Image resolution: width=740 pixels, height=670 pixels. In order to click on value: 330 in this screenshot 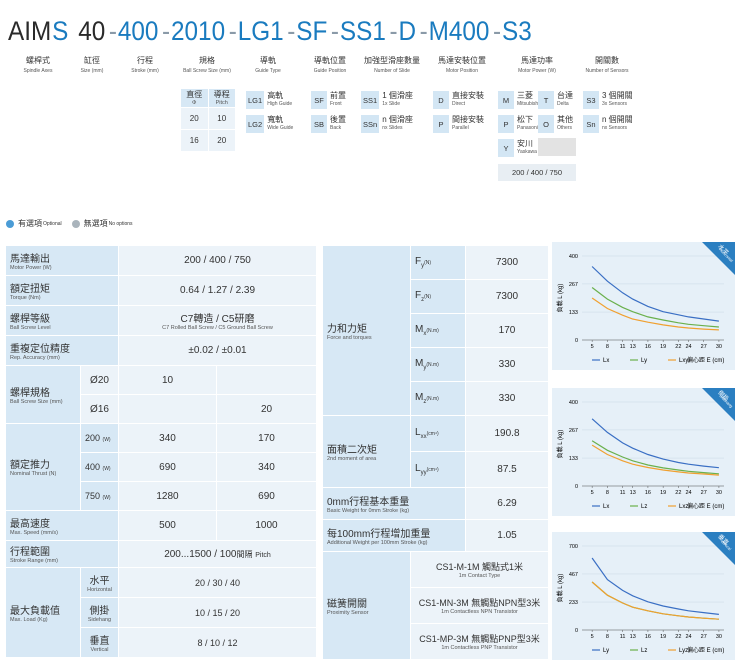, I will do `click(507, 398)`.